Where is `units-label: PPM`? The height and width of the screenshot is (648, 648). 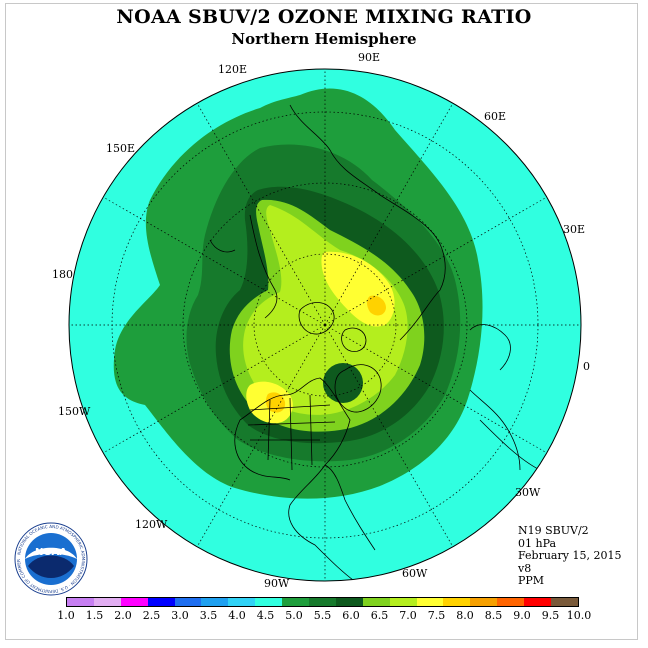 units-label: PPM is located at coordinates (531, 580).